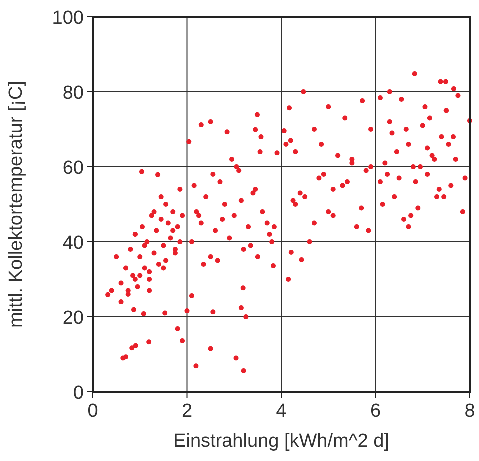 The width and height of the screenshot is (479, 461). Describe the element at coordinates (282, 441) in the screenshot. I see `x-axis-title: Einstrahlung [kWh/m^2 d]` at that location.